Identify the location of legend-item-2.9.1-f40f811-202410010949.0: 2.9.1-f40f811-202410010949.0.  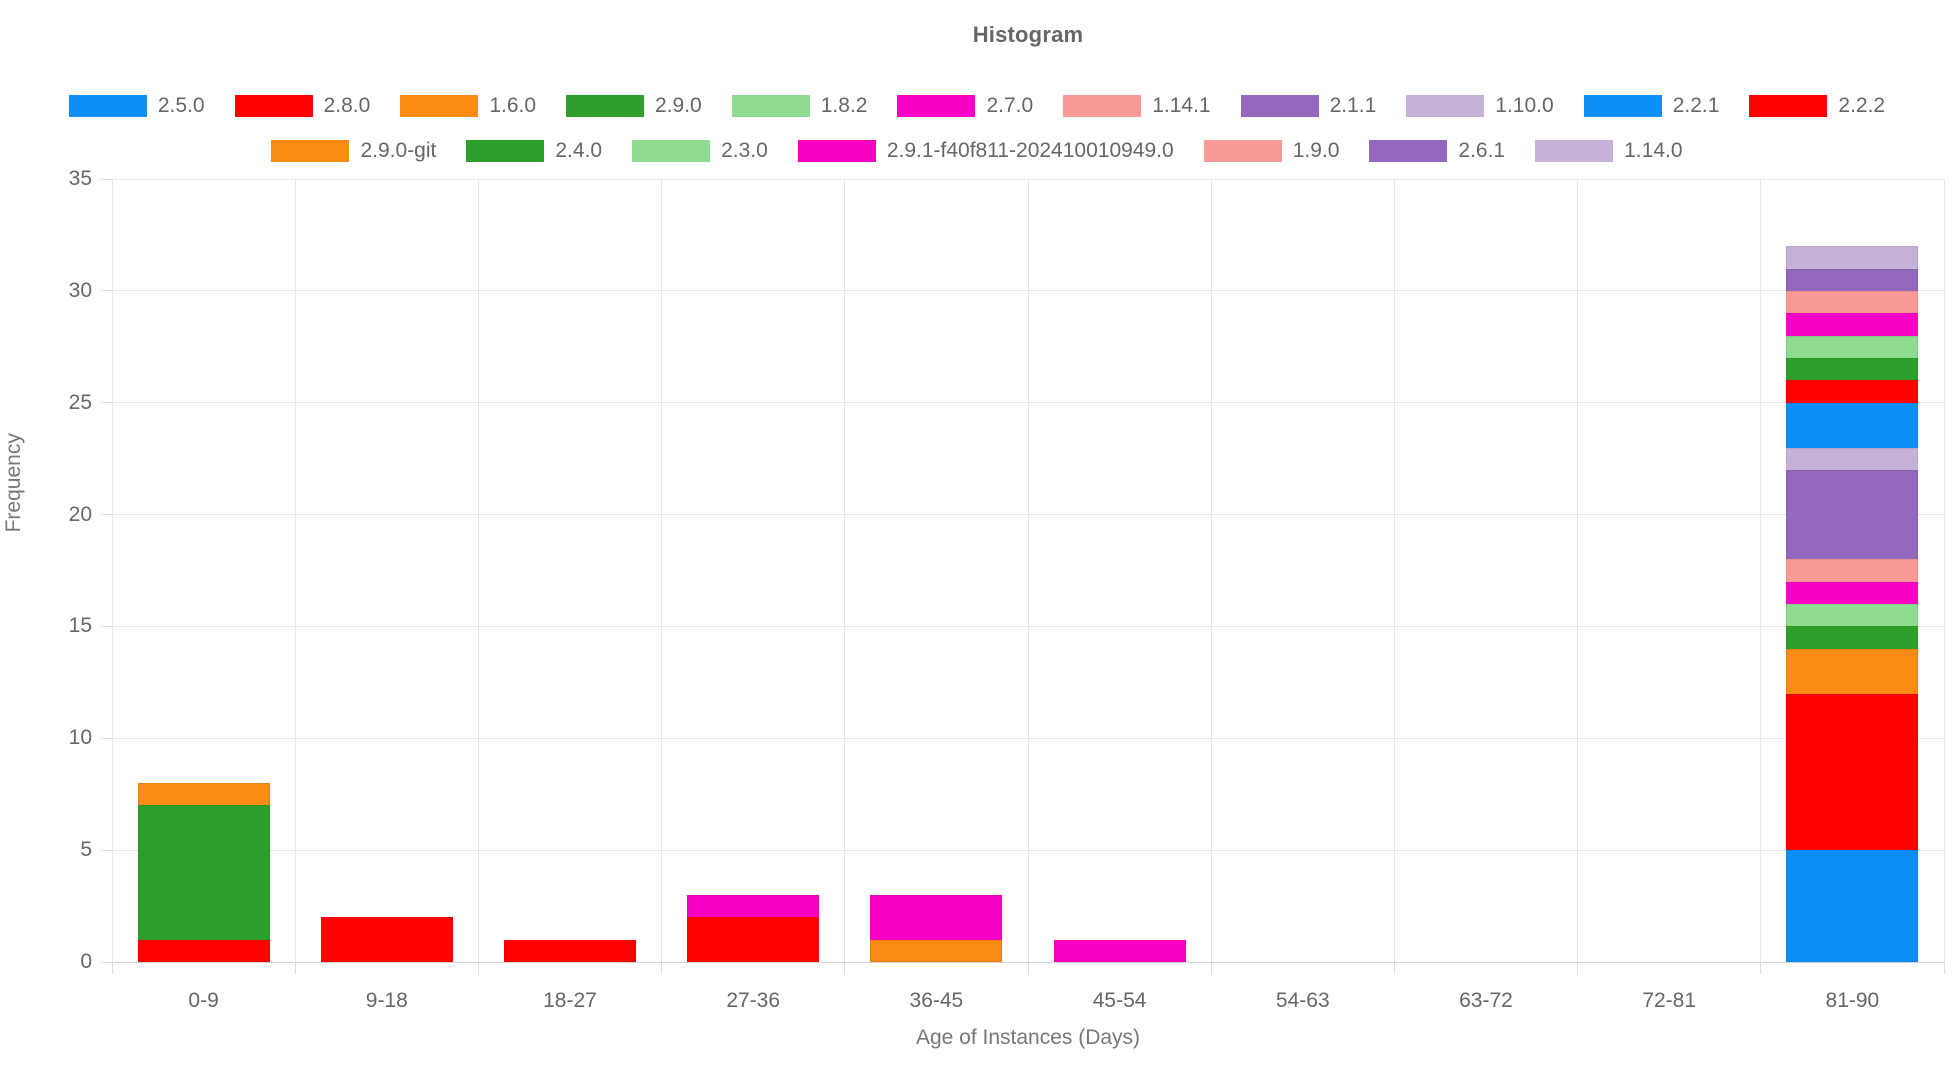
(985, 151).